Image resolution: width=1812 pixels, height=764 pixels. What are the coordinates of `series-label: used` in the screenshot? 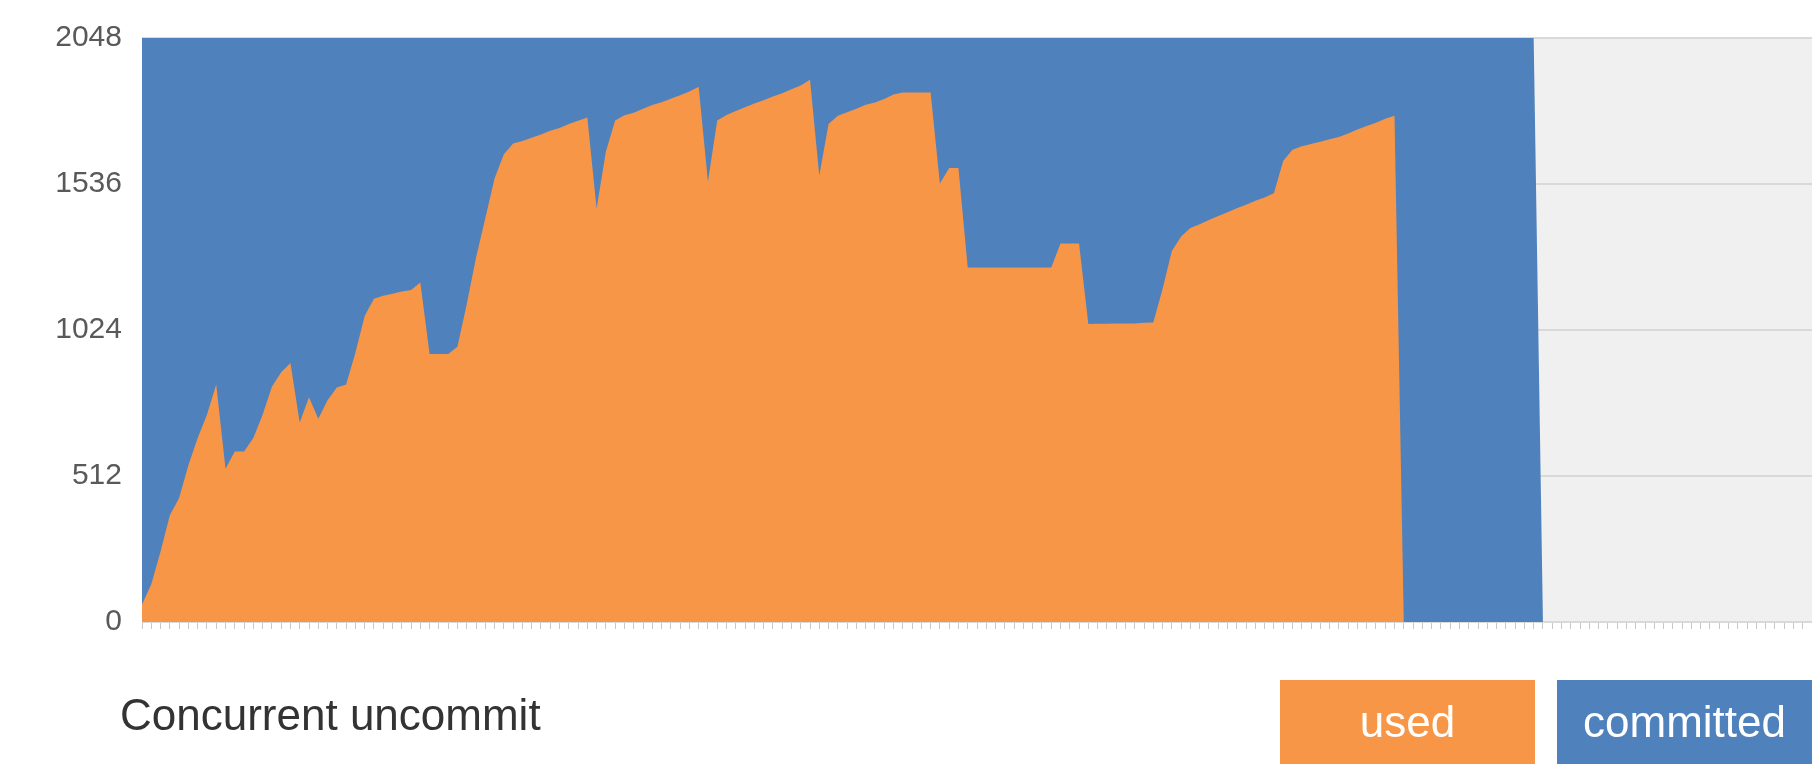 It's located at (1407, 722).